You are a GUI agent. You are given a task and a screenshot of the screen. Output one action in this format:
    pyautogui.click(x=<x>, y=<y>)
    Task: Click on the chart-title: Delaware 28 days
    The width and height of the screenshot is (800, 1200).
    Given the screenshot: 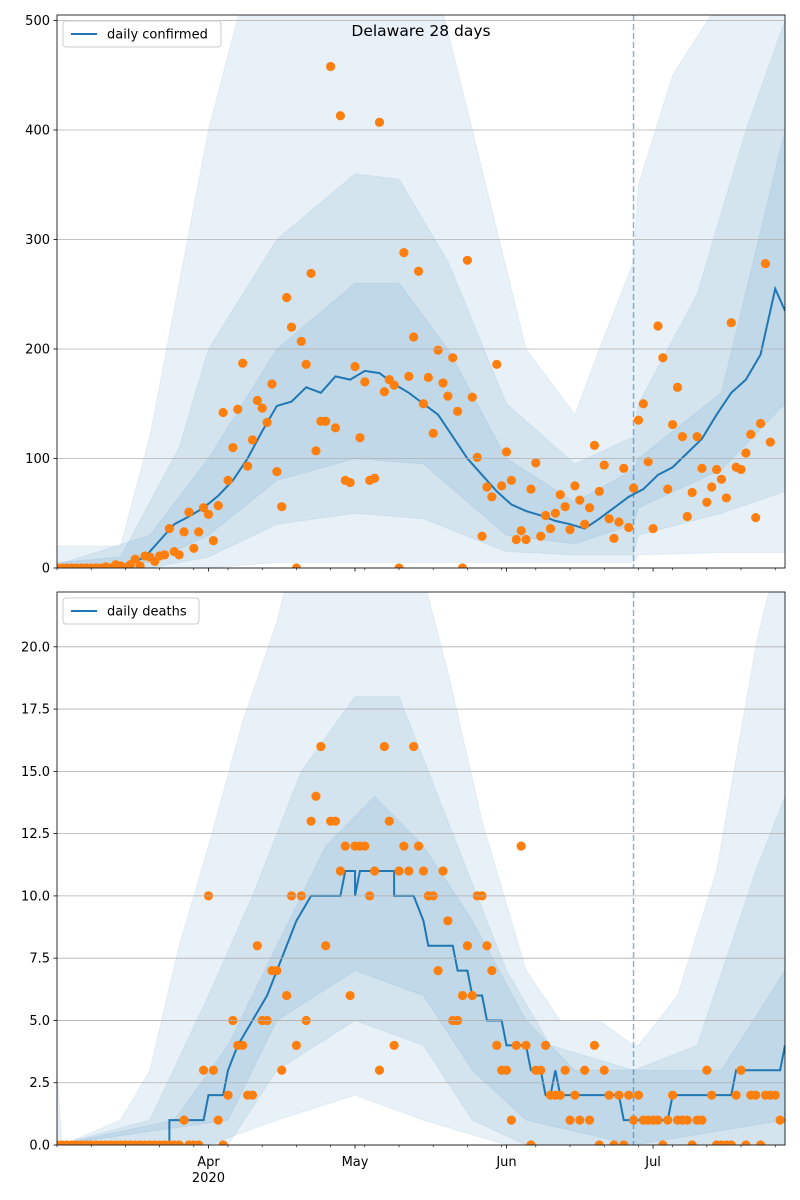 What is the action you would take?
    pyautogui.click(x=420, y=31)
    